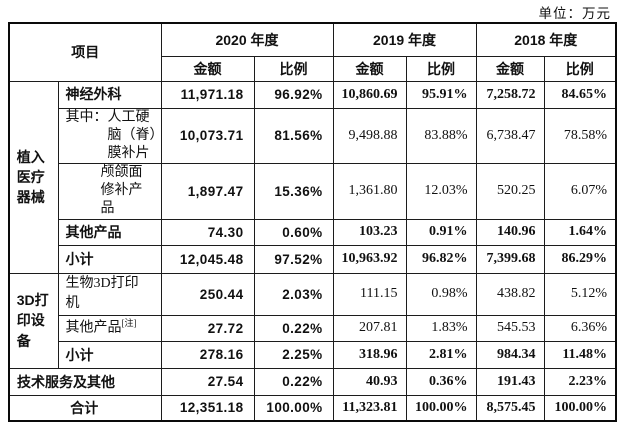 This screenshot has height=423, width=623. What do you see at coordinates (129, 323) in the screenshot?
I see `footnote-marker: [注]` at bounding box center [129, 323].